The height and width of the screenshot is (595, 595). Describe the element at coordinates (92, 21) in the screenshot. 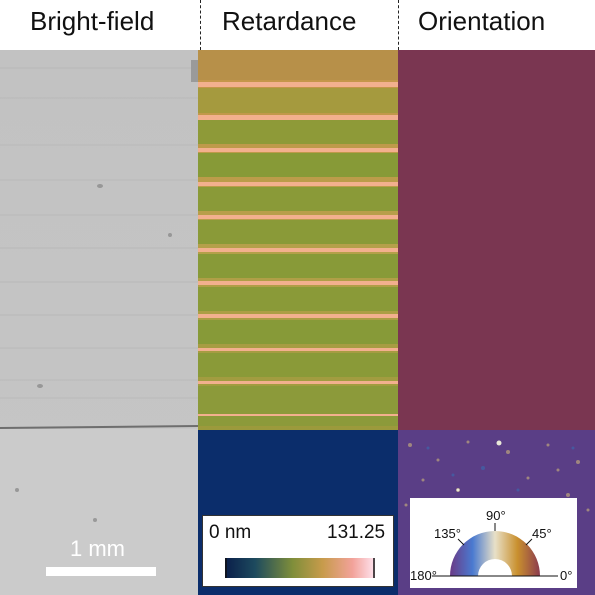

I see `brightfield-title: Bright-field` at that location.